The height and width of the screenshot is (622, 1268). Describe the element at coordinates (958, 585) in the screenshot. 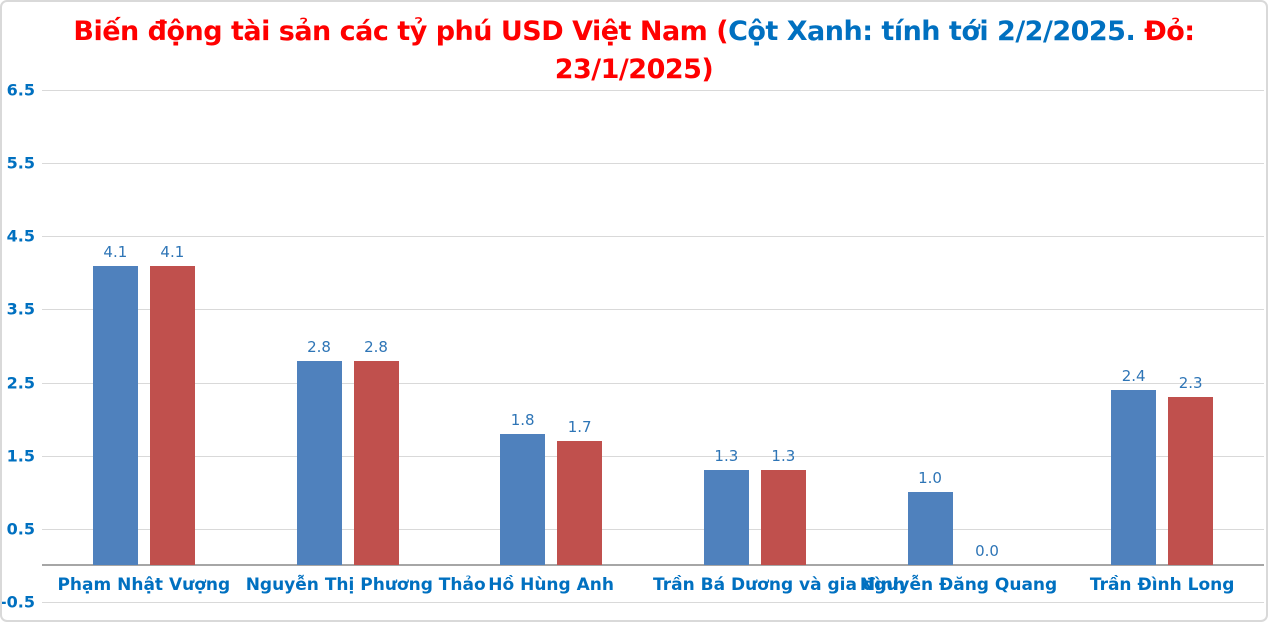

I see `category-label: Nguyễn Đăng Quang` at that location.